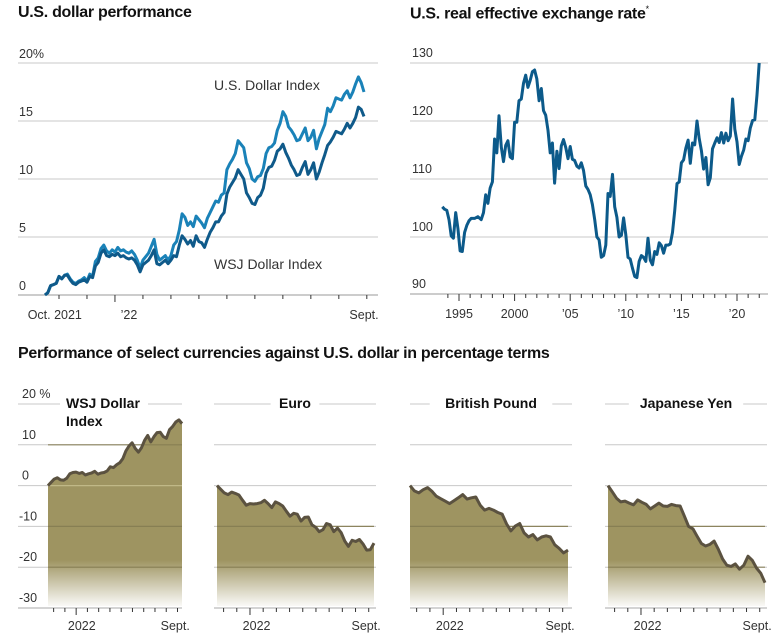 The height and width of the screenshot is (634, 778). Describe the element at coordinates (515, 314) in the screenshot. I see `x-tick-label: 2000` at that location.